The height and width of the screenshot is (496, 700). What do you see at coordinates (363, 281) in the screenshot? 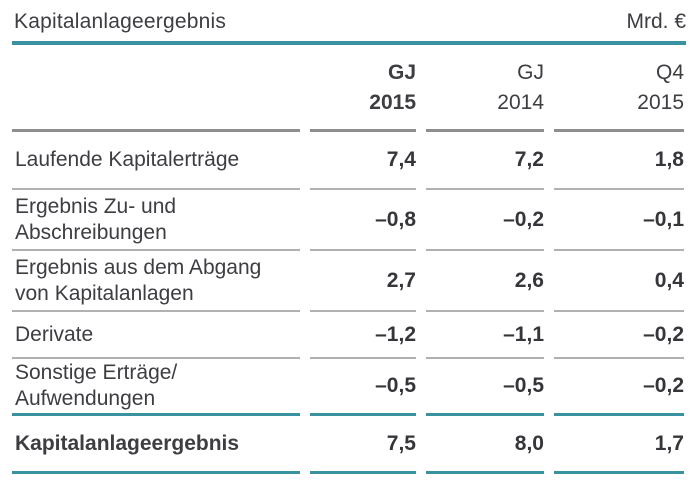
I see `value-gj2015: 2,7` at bounding box center [363, 281].